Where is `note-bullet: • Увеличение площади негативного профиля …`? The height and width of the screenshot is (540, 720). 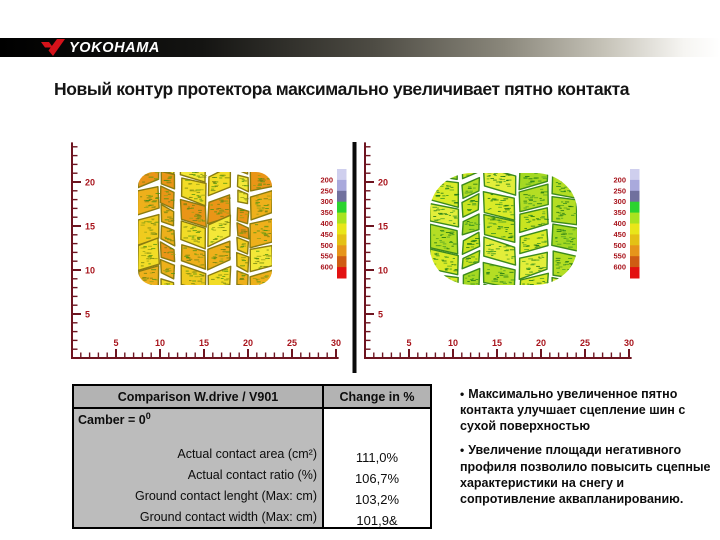
note-bullet: • Увеличение площади негативного профиля … is located at coordinates (589, 474).